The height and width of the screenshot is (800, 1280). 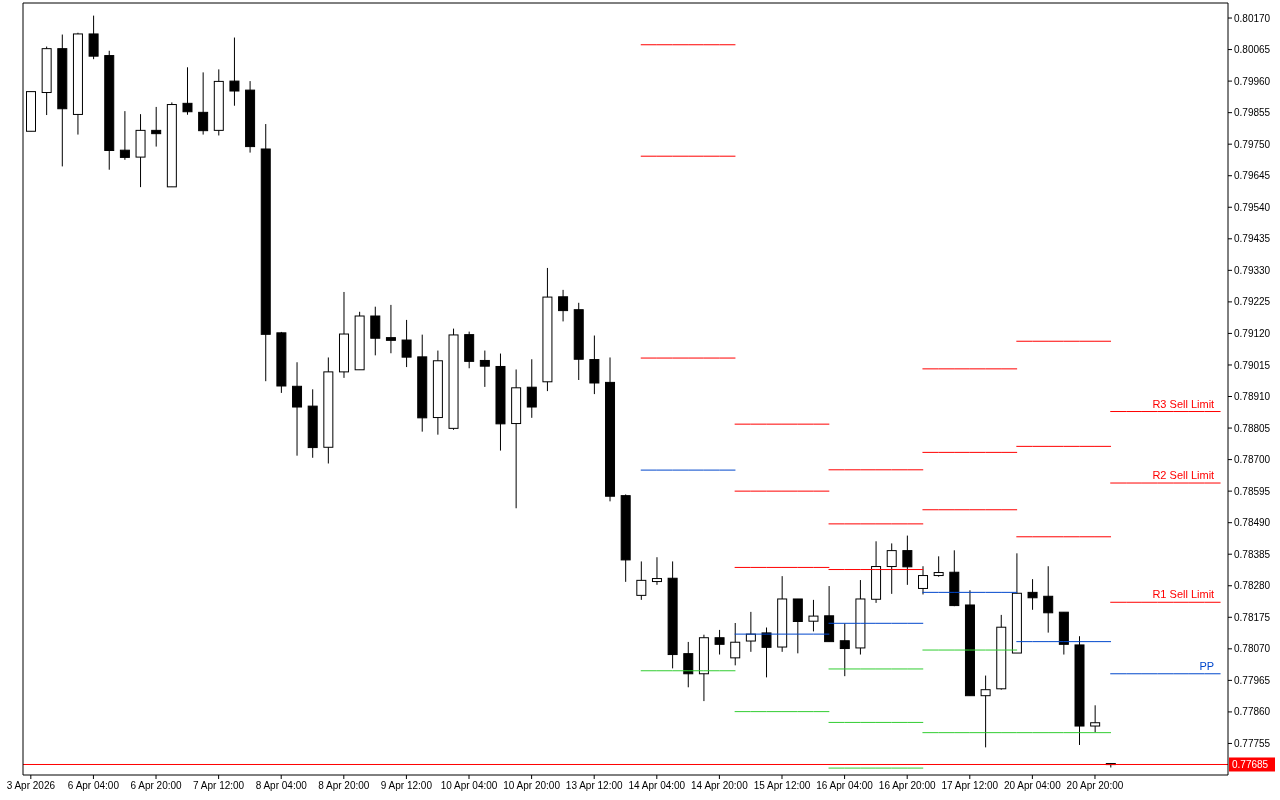 What do you see at coordinates (1252, 554) in the screenshot?
I see `y-tick-label: 0.78385` at bounding box center [1252, 554].